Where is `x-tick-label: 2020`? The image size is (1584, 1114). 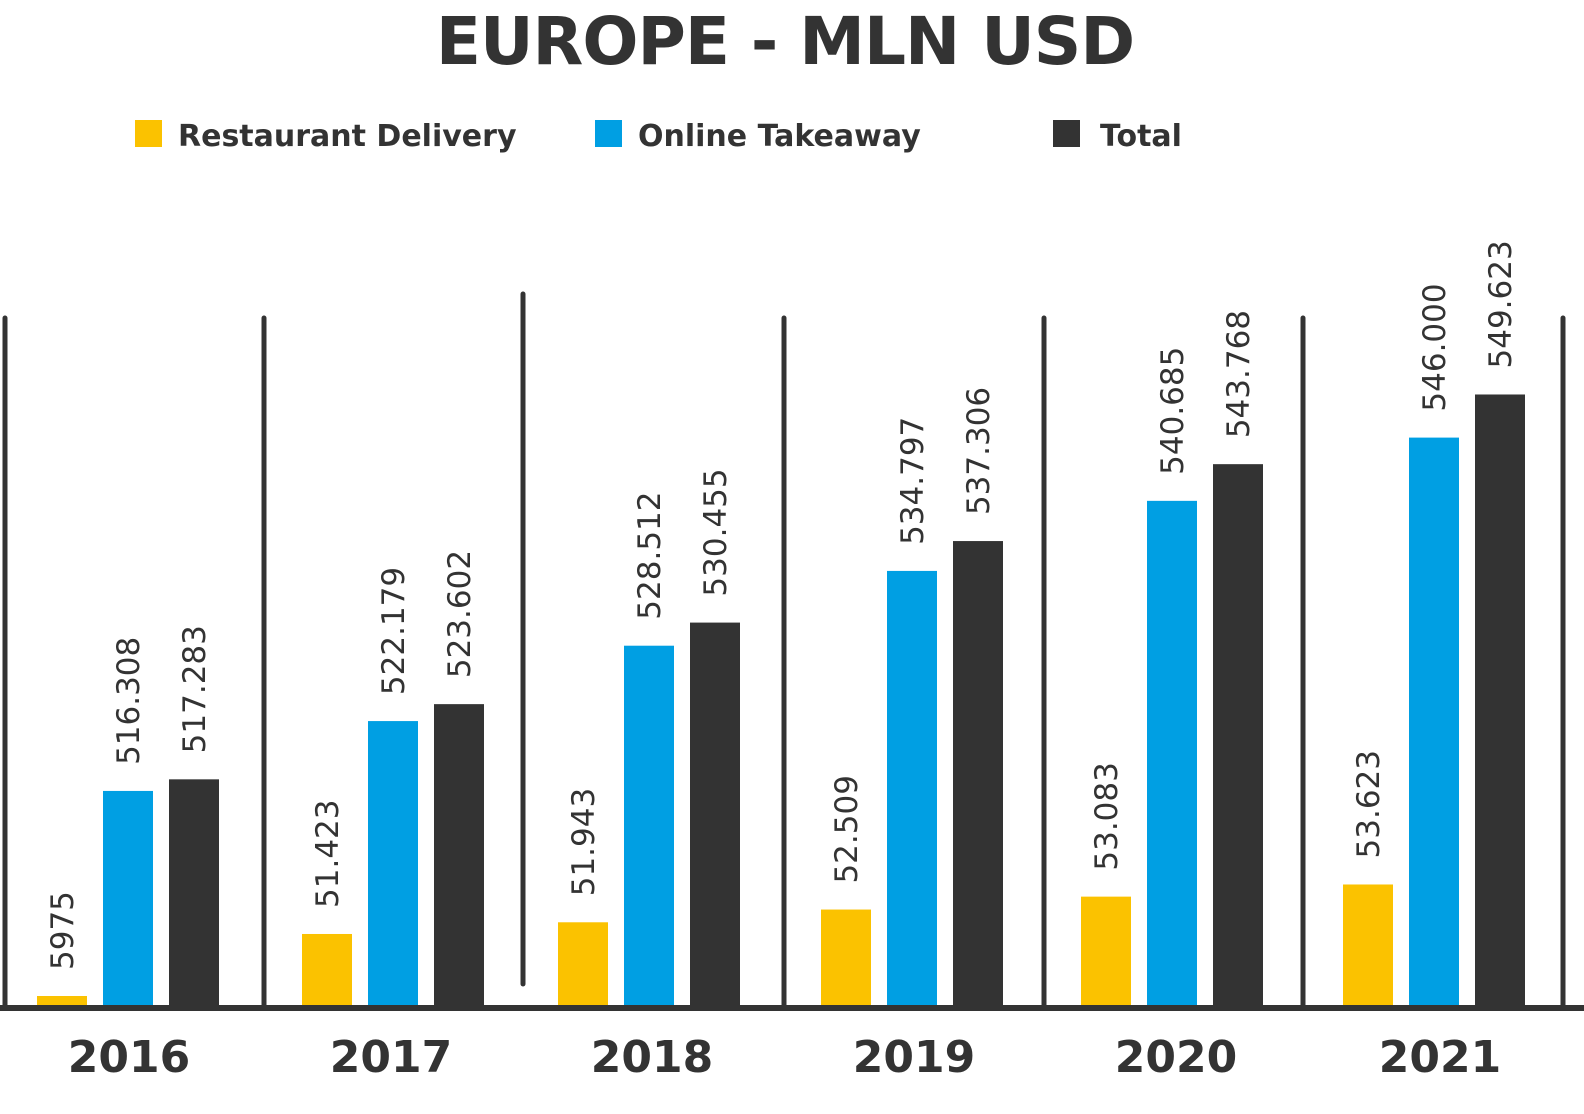
x-tick-label: 2020 is located at coordinates (1176, 1057).